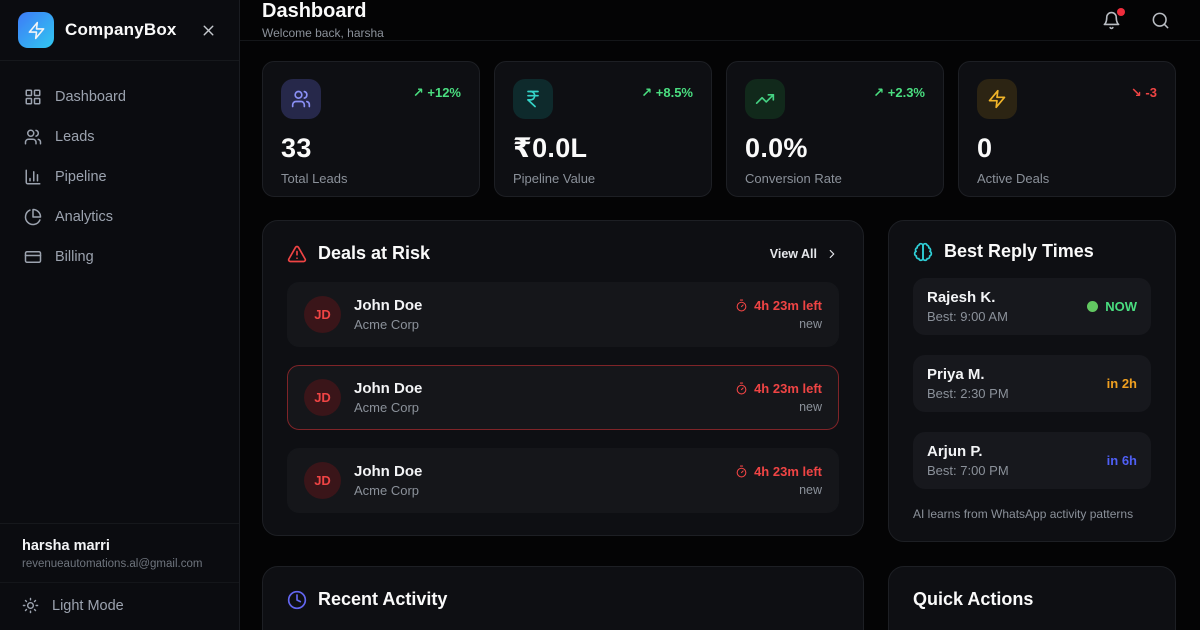  What do you see at coordinates (371, 129) in the screenshot?
I see `stat-card-total-leads: ↗ +12% 33 Total Leads` at bounding box center [371, 129].